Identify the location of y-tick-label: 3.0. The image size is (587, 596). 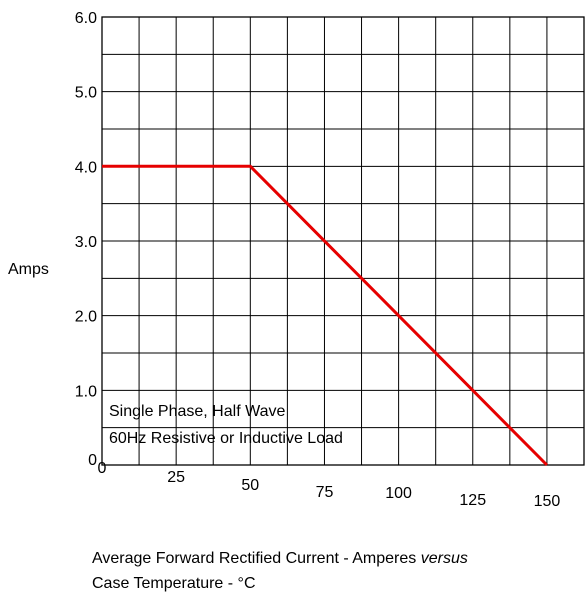
(86, 242).